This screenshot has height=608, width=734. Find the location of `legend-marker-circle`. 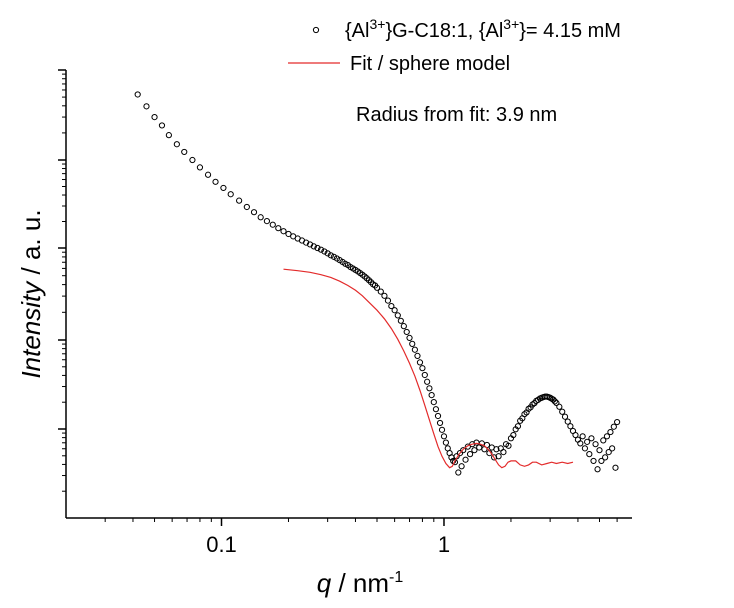

legend-marker-circle is located at coordinates (316, 30).